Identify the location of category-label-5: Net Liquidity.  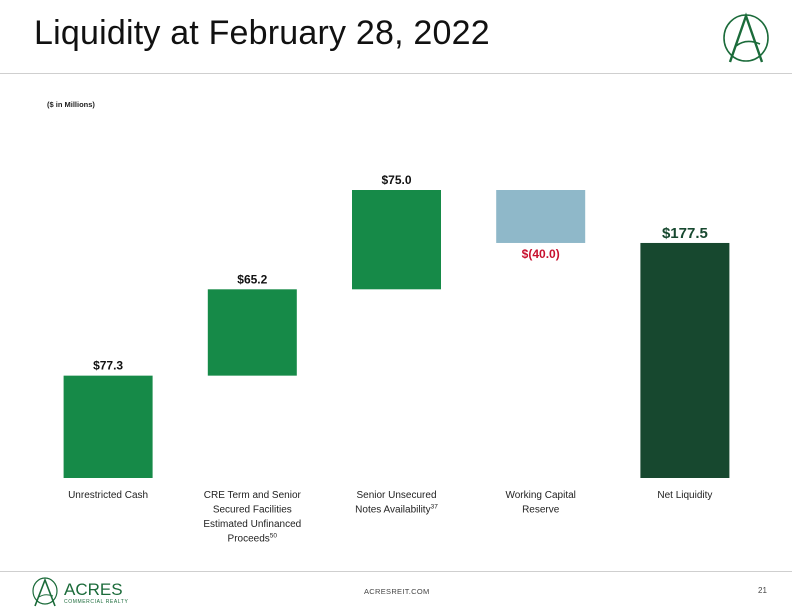
(684, 495).